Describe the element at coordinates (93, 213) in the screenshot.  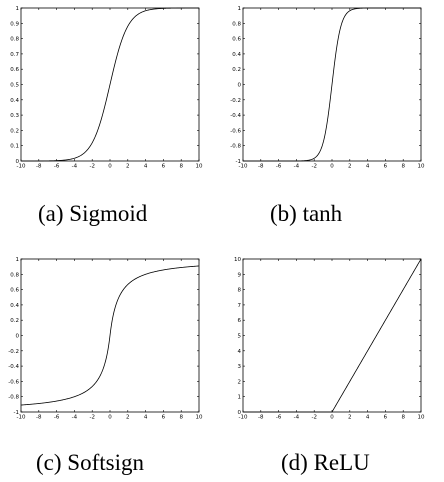
I see `caption-sigmoid: (a) Sigmoid` at that location.